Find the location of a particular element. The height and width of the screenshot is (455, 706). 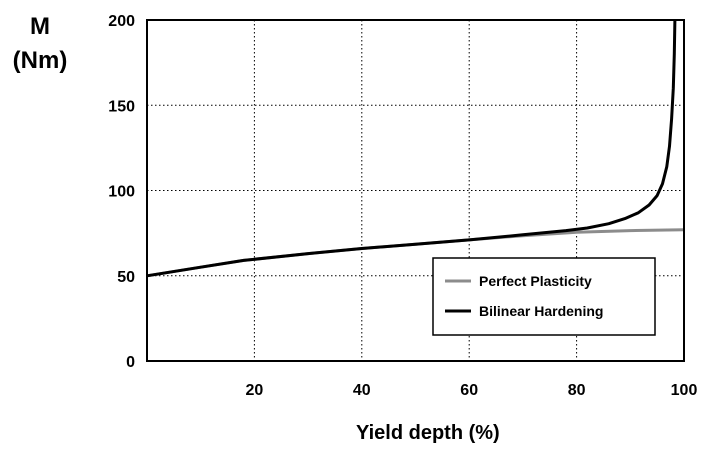

legend-box is located at coordinates (544, 296).